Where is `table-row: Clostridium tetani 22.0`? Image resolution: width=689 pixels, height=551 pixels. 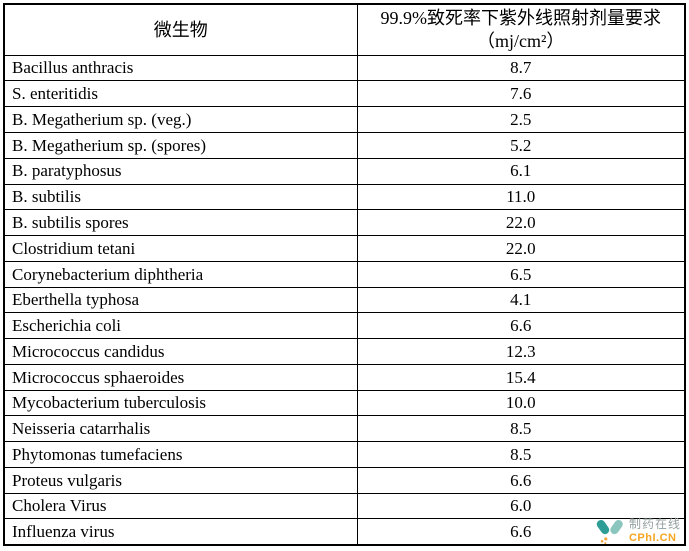
table-row: Clostridium tetani 22.0 is located at coordinates (344, 248).